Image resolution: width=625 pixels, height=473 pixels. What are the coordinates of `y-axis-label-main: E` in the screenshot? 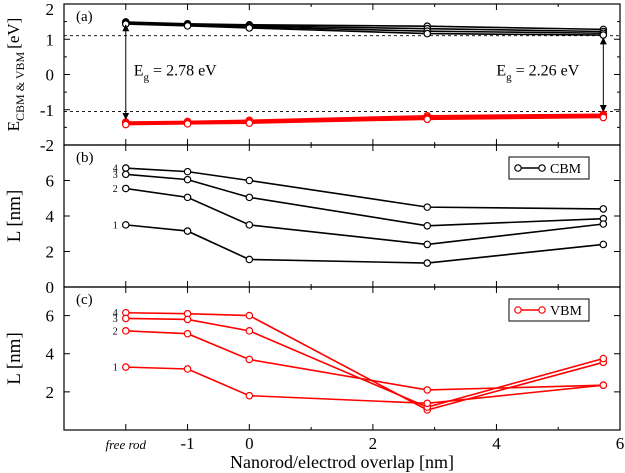 It's located at (13, 126).